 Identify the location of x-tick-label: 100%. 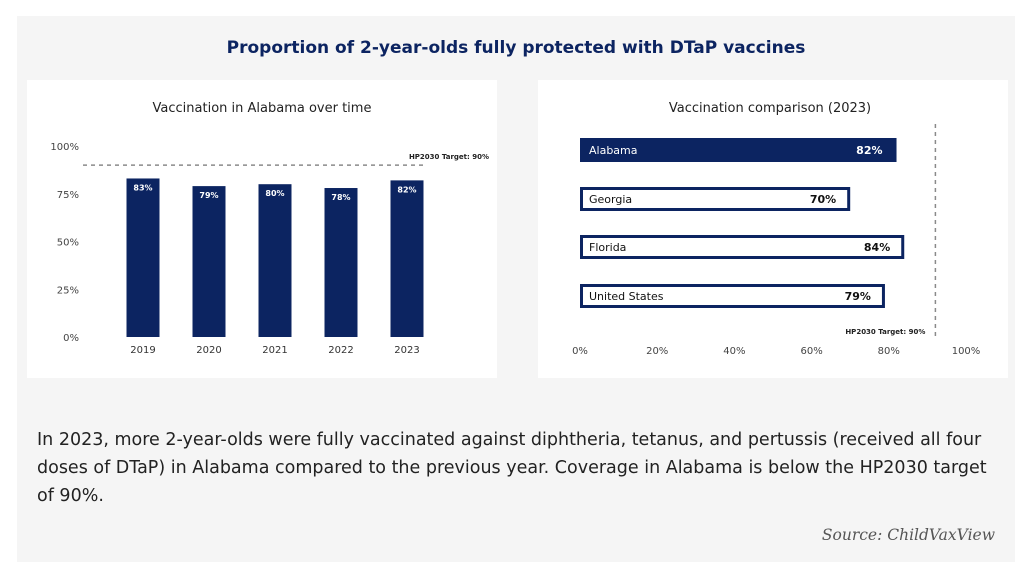
(966, 351).